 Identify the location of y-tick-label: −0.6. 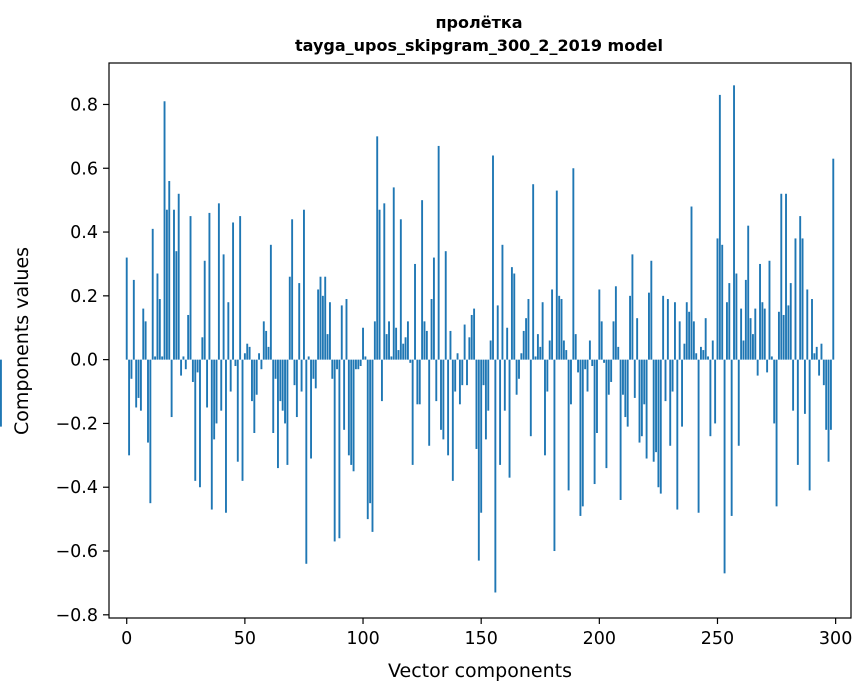
(77, 552).